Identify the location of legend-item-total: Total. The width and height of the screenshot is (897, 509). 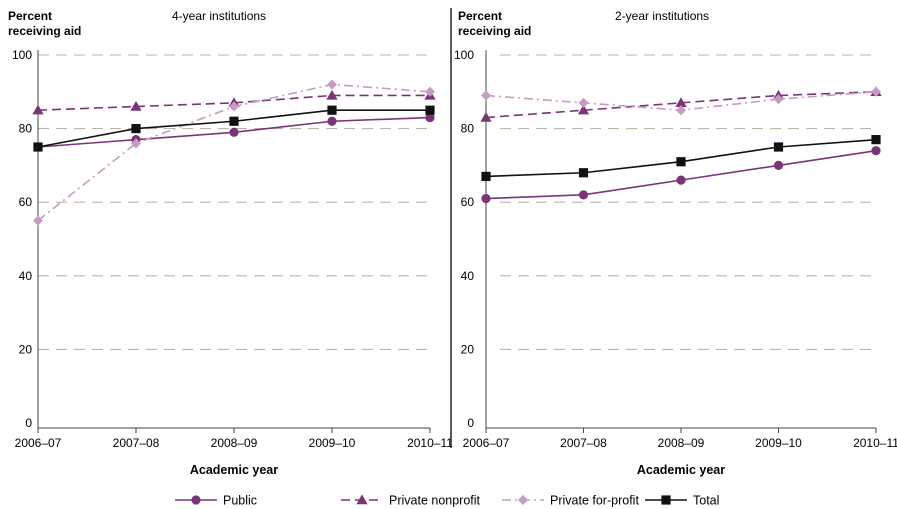
(682, 501).